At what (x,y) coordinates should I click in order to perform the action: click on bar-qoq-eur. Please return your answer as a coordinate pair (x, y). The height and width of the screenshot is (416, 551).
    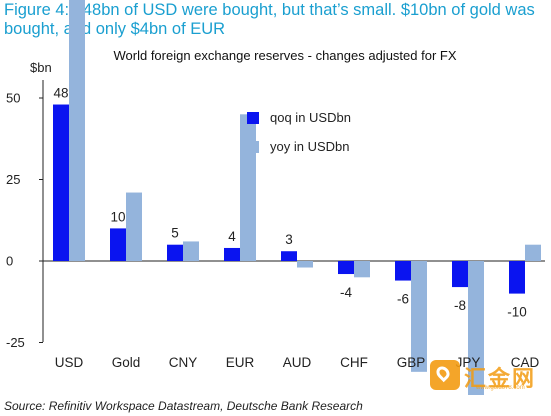
    Looking at the image, I should click on (232, 254).